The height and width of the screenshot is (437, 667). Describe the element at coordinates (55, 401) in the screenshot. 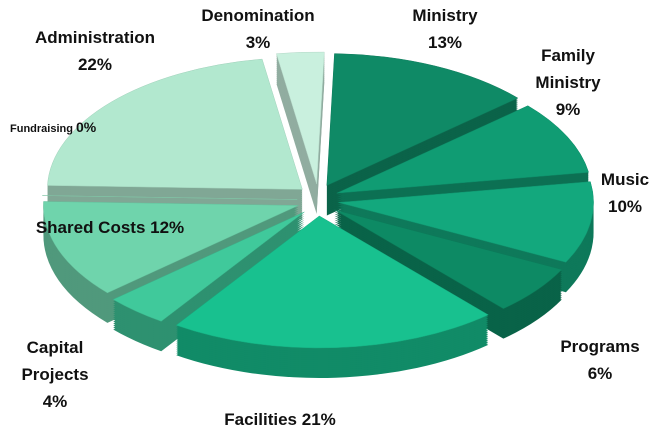

I see `value-label: 4%` at that location.